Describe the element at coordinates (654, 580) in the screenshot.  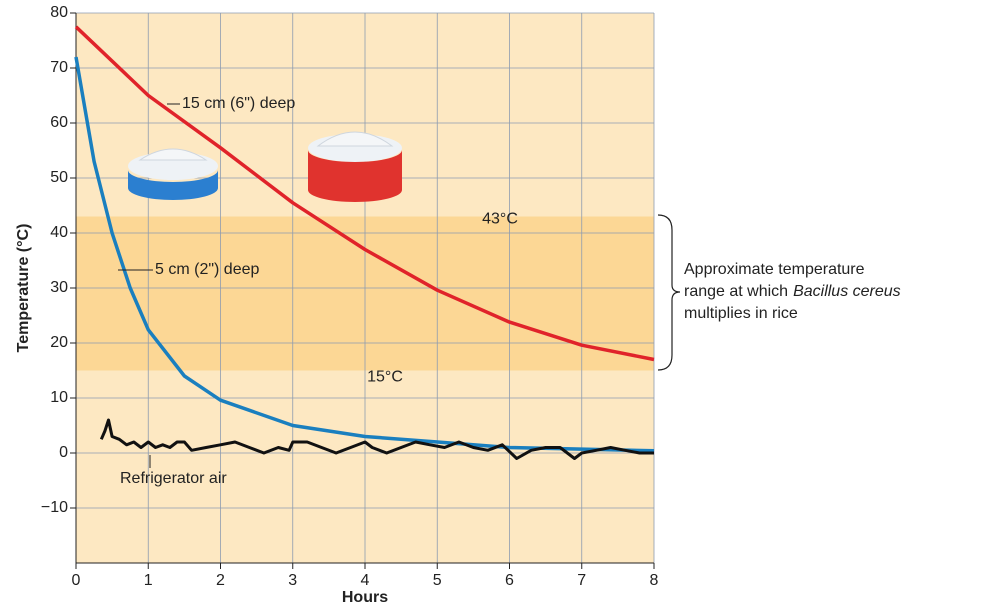
I see `x-tick-label: 8` at that location.